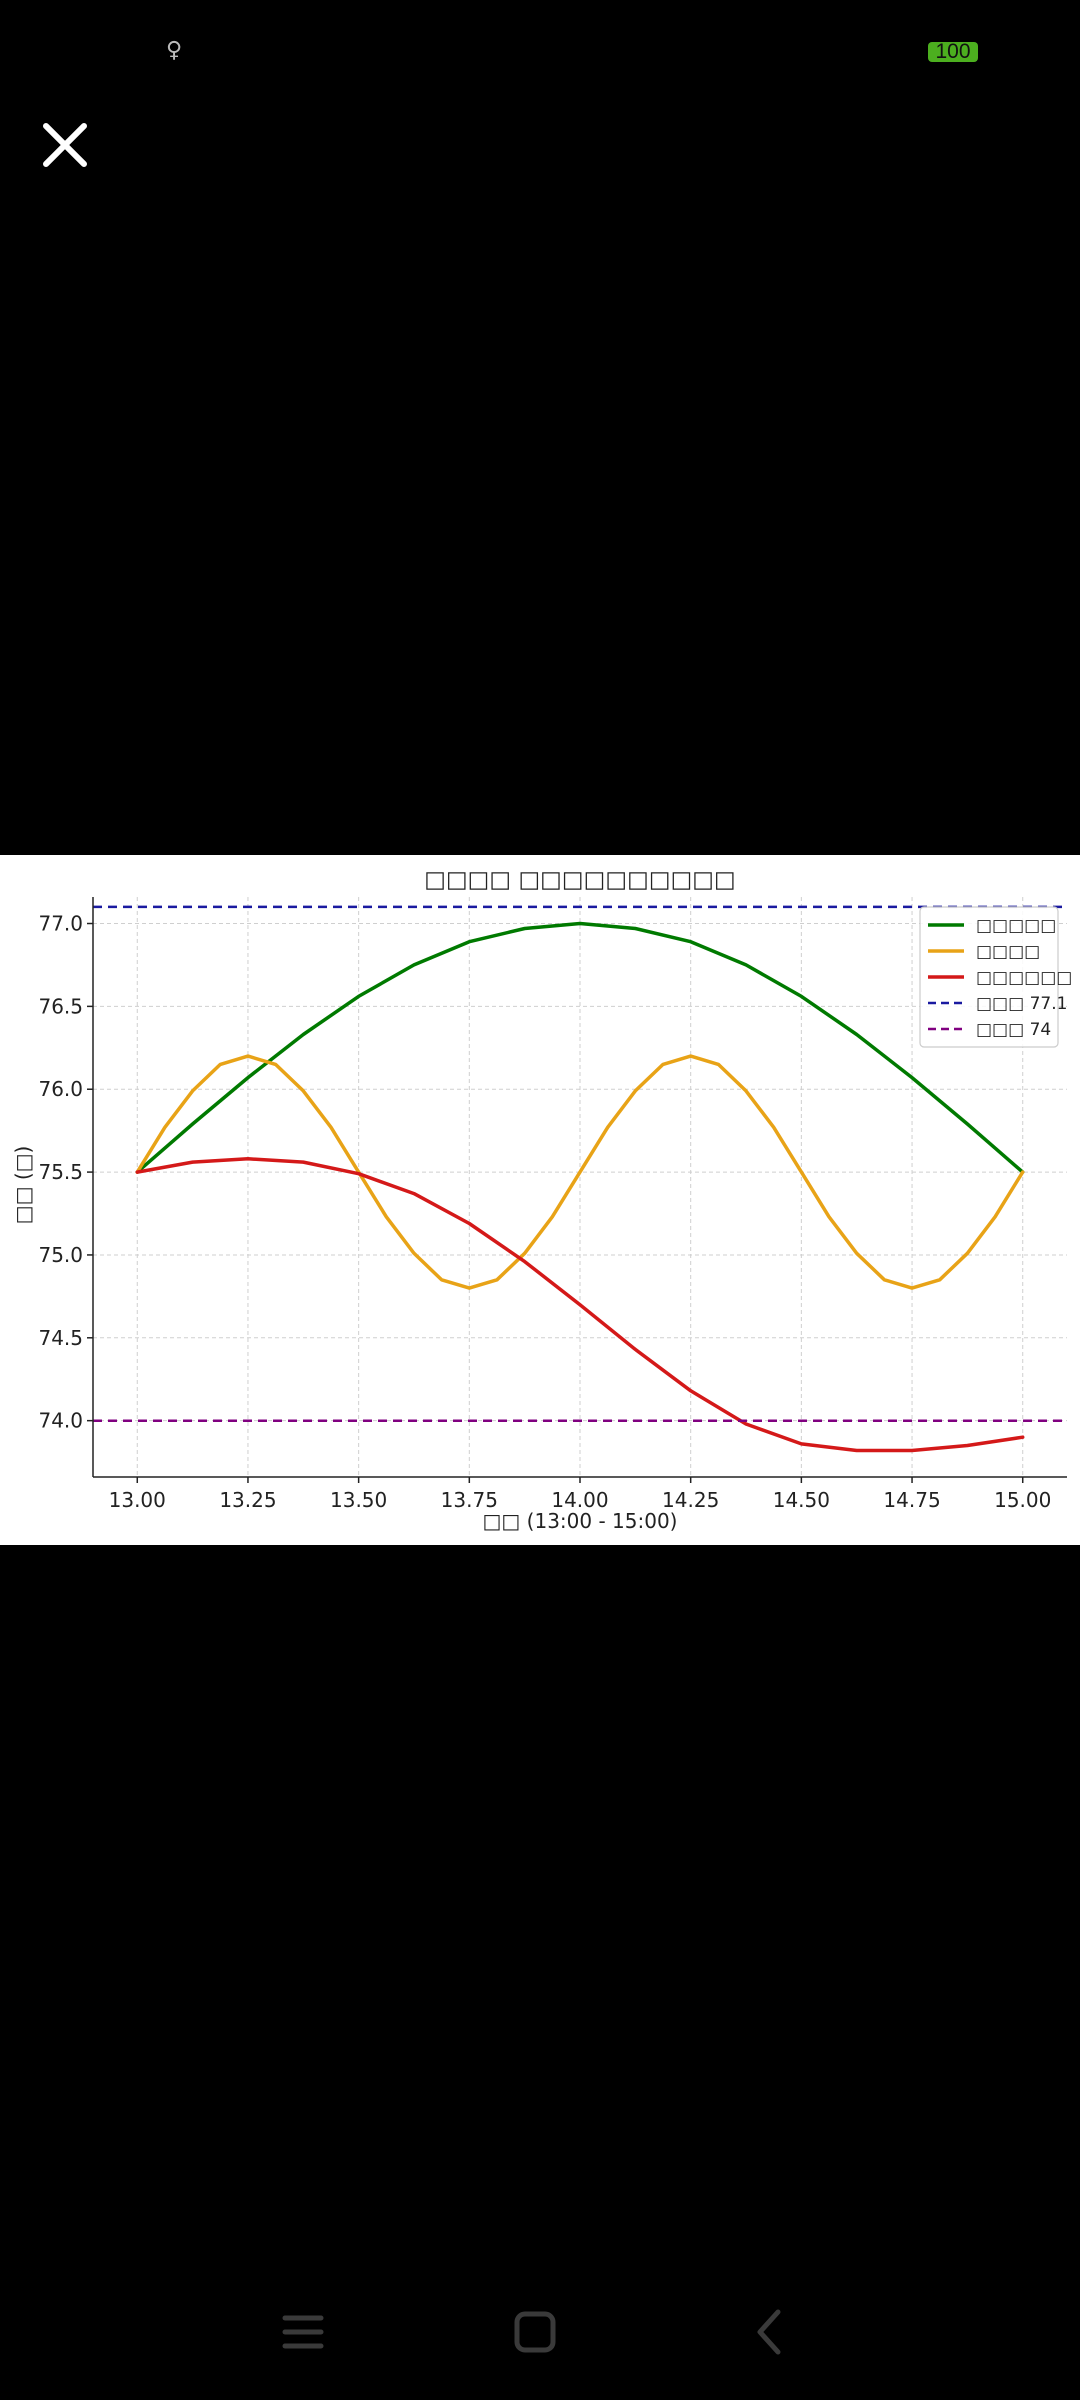  I want to click on status-bar: ♀ 100, so click(540, 45).